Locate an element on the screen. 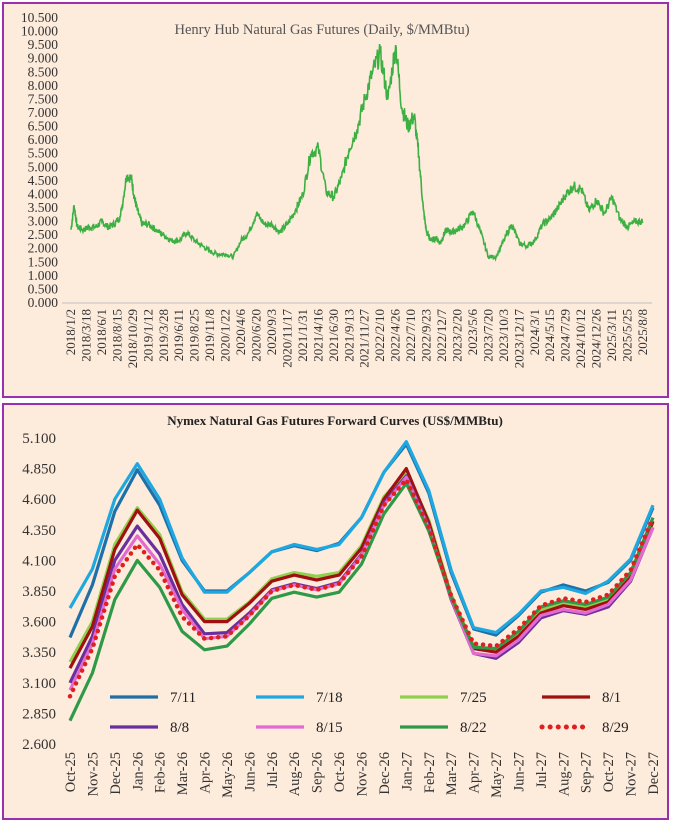 This screenshot has height=822, width=673. y-tick-label: 7.500 is located at coordinates (43, 98).